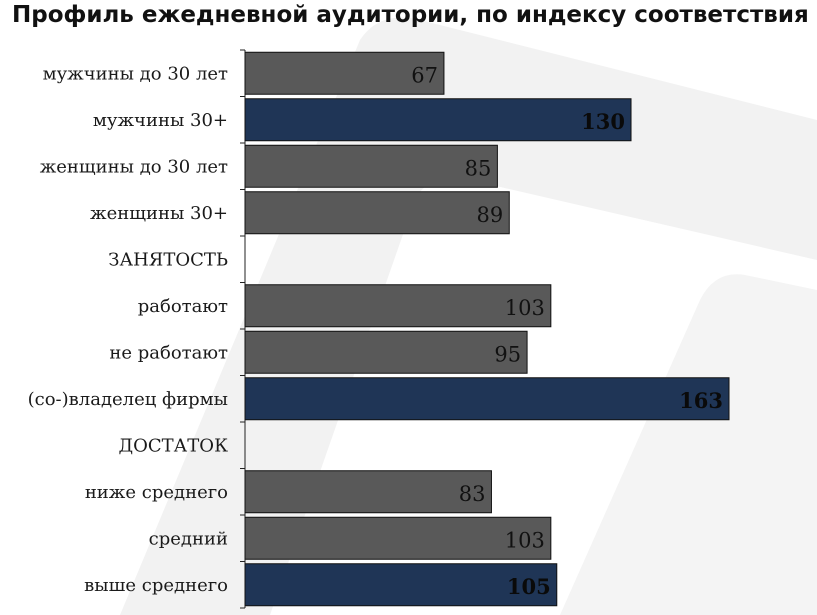 The width and height of the screenshot is (817, 615). Describe the element at coordinates (529, 586) in the screenshot. I see `value-label: 105` at that location.